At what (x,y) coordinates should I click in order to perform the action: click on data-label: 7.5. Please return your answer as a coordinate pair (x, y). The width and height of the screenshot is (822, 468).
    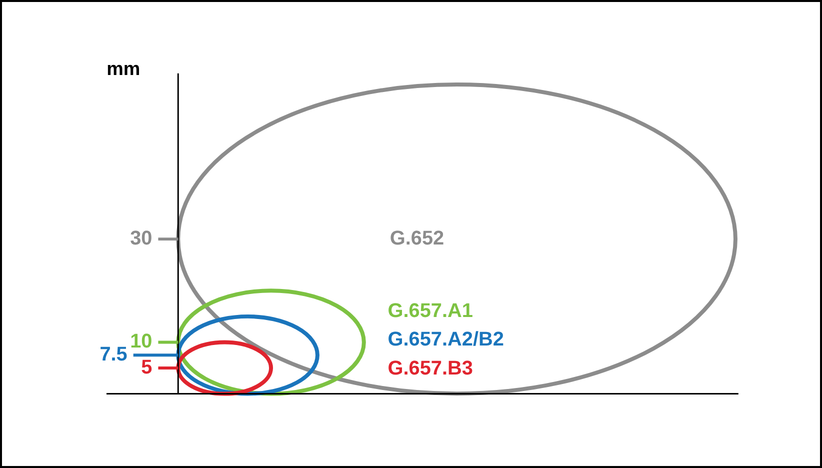
    Looking at the image, I should click on (114, 355).